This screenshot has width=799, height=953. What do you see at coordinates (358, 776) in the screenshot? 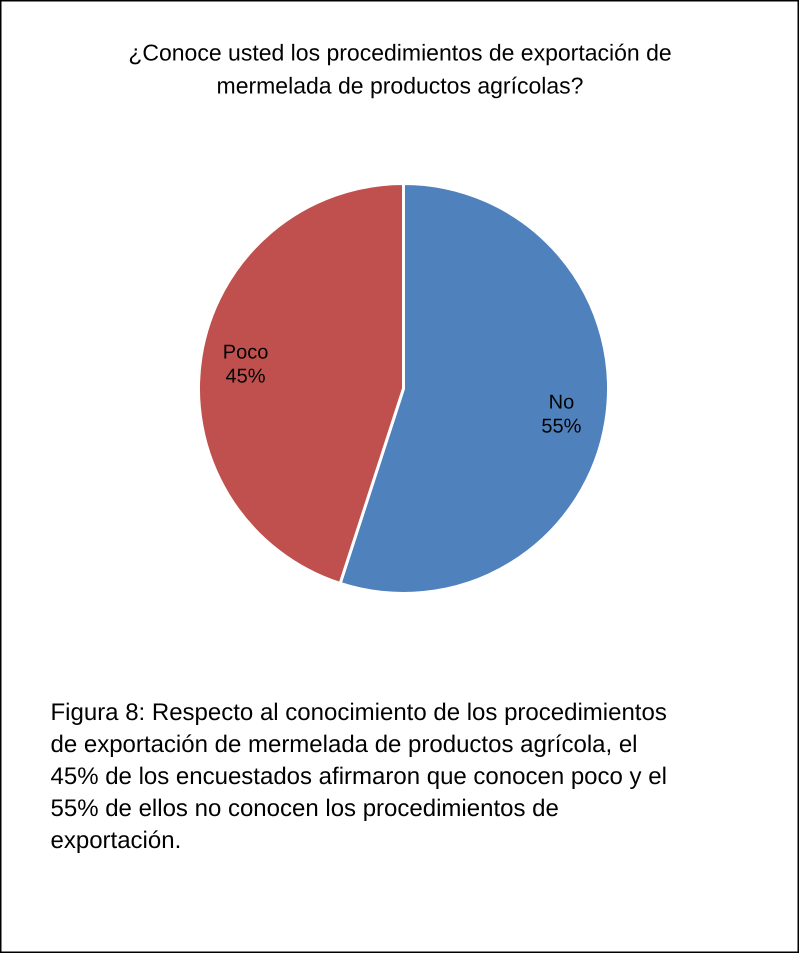
I see `text: Figura 8: Respecto al conocimiento de los procedimientos de exportación de mermelada de productos agrícola, el 45% de los encuestados afirmaron que conocen poco y el 55% de ellos no conocen los procedimientos de exportación.` at bounding box center [358, 776].